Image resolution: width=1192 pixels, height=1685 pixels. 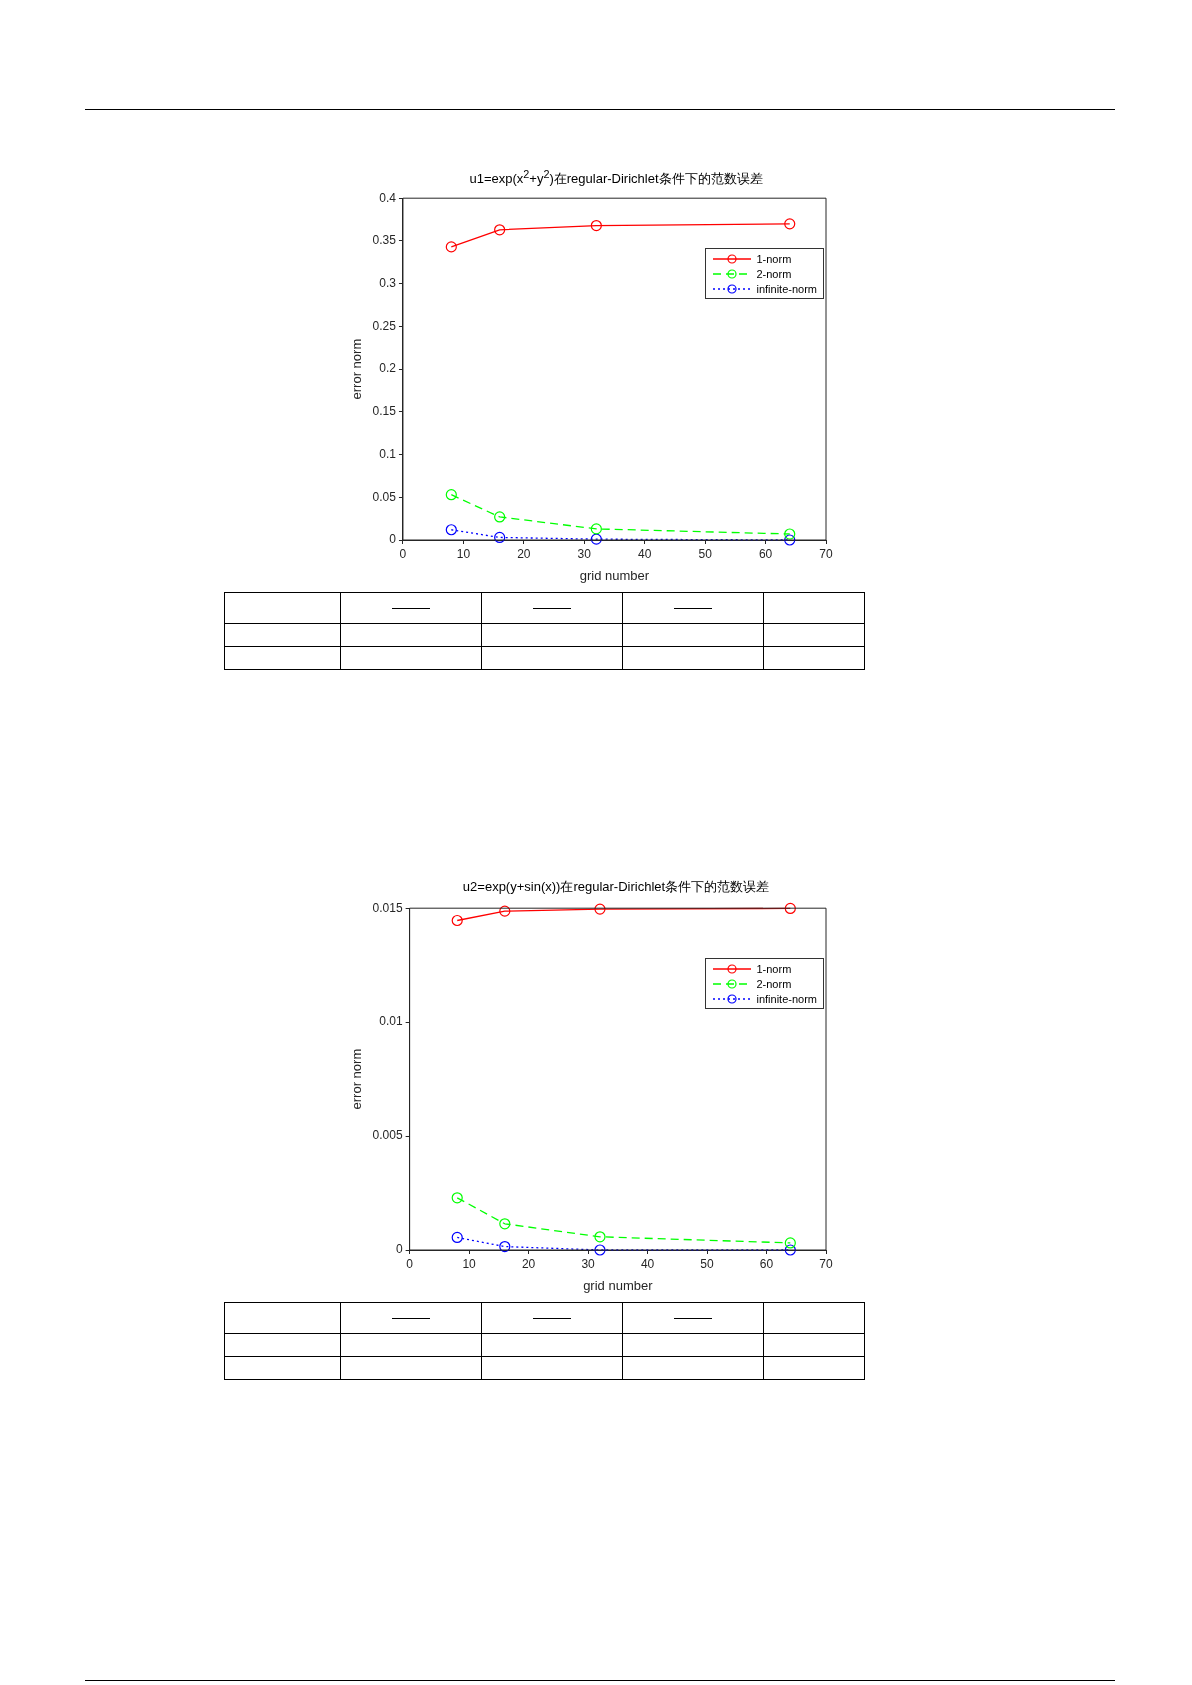 What do you see at coordinates (388, 197) in the screenshot?
I see `y-tick-label: 0.4` at bounding box center [388, 197].